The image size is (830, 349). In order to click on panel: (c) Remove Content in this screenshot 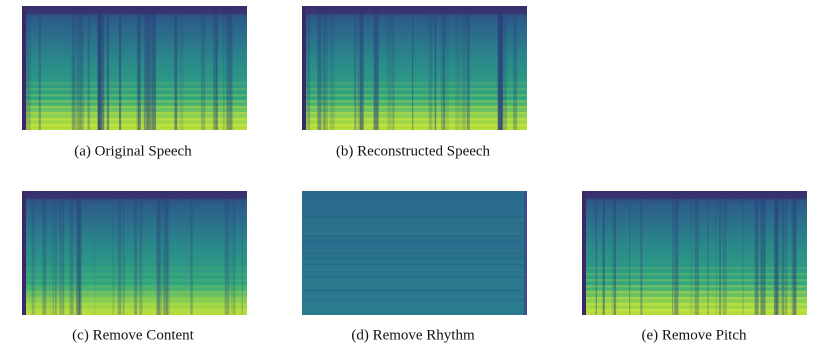, I will do `click(134, 267)`.